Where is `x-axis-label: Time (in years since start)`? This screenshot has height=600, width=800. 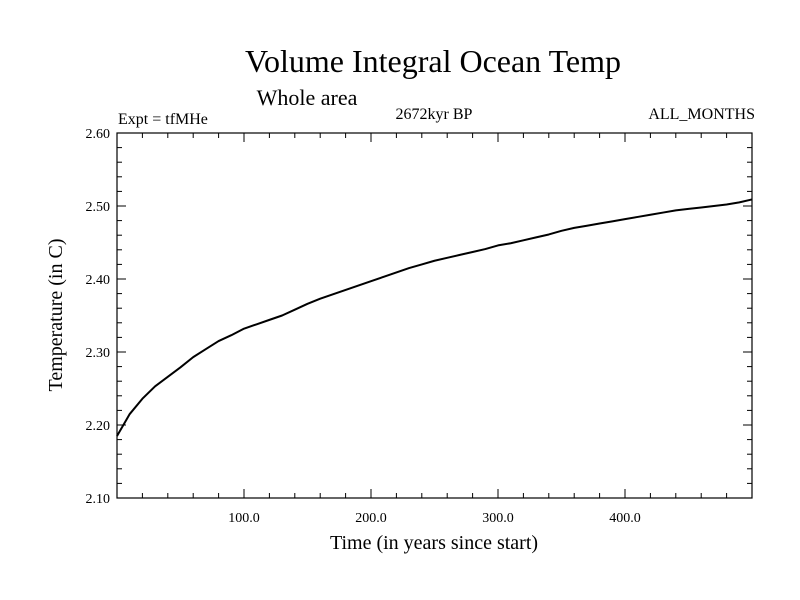
x-axis-label: Time (in years since start) is located at coordinates (434, 543).